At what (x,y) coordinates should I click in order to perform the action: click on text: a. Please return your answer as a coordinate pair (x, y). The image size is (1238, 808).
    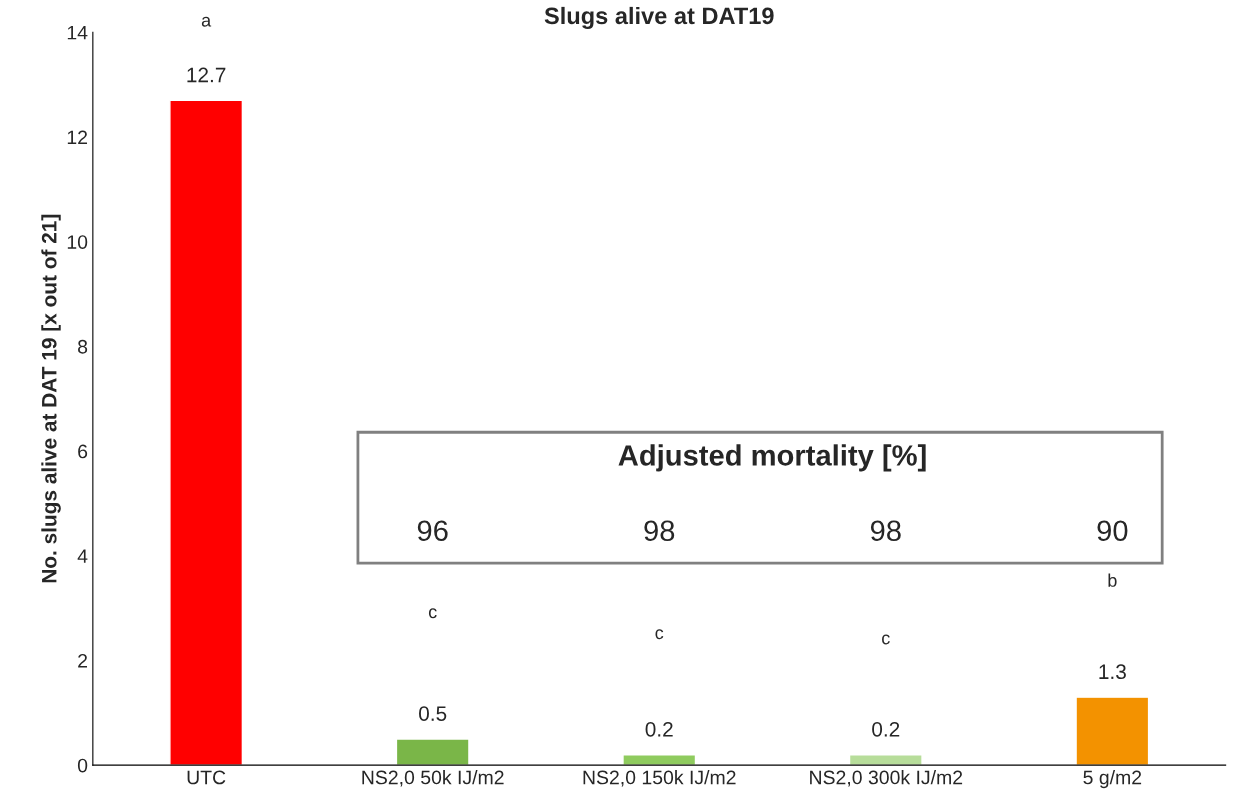
    Looking at the image, I should click on (206, 21).